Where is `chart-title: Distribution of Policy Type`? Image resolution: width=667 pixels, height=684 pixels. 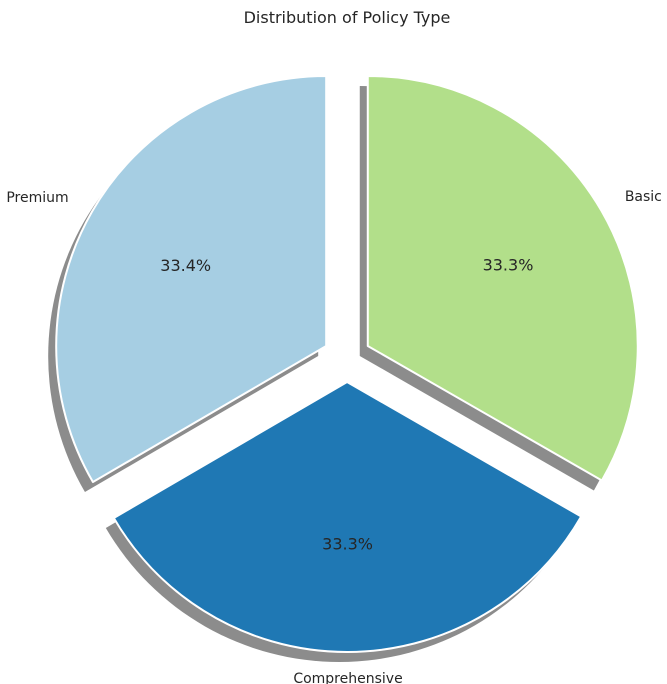 chart-title: Distribution of Policy Type is located at coordinates (347, 17).